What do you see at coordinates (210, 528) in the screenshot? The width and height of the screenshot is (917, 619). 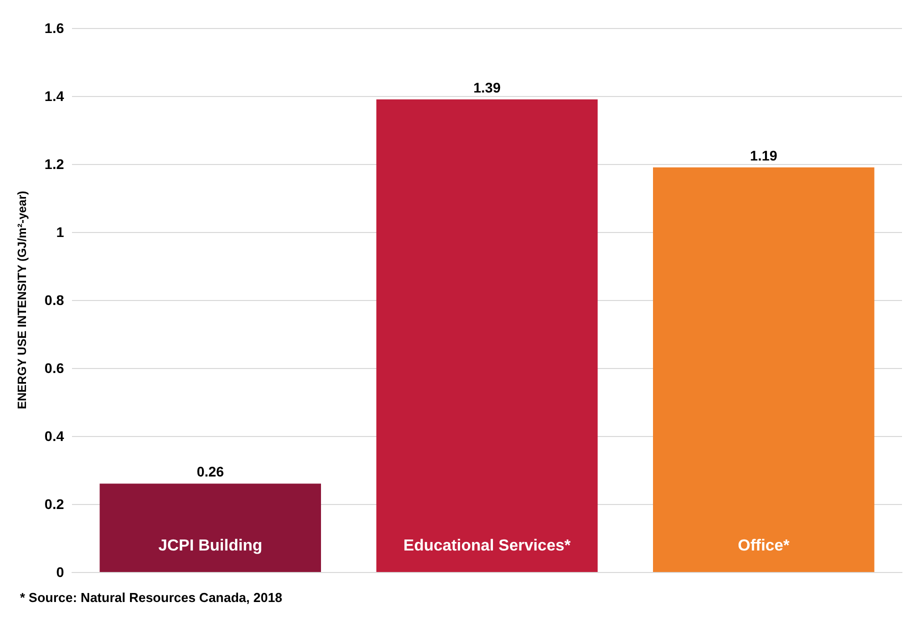 I see `bar` at bounding box center [210, 528].